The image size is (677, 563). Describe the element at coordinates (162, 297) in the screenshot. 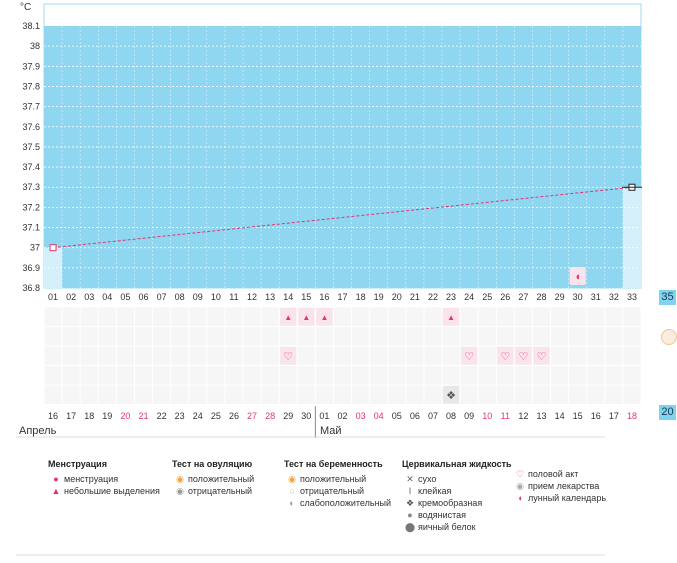

I see `cycle-day-label: 07` at that location.